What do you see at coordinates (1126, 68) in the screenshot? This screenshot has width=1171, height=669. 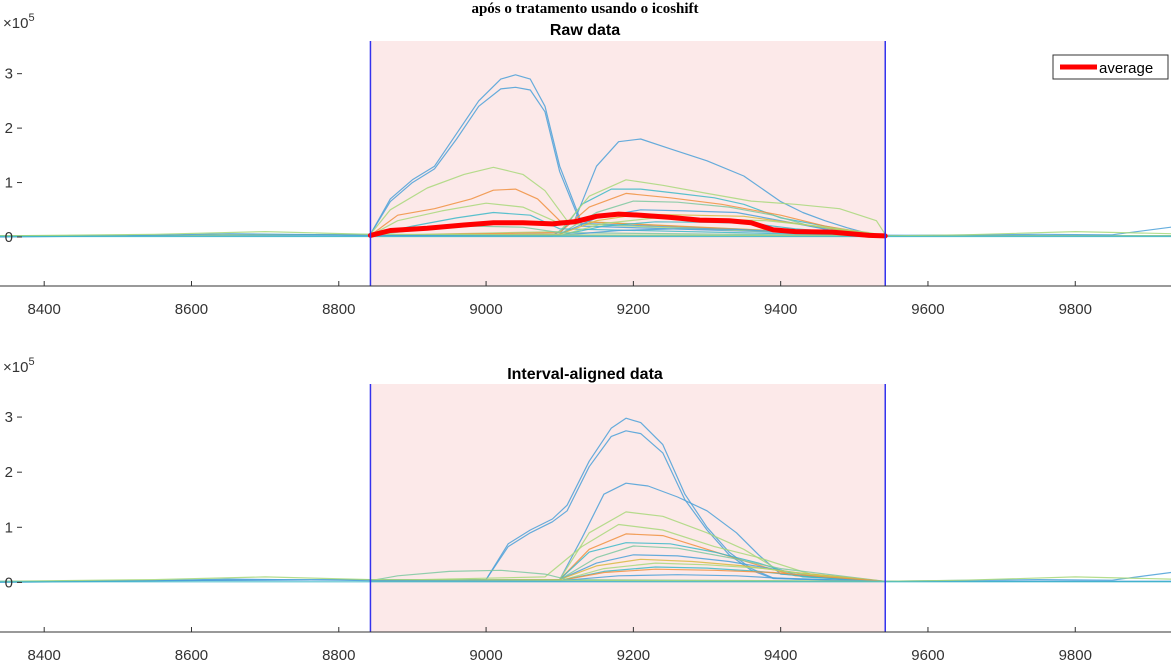 I see `legend-label-average: average` at bounding box center [1126, 68].